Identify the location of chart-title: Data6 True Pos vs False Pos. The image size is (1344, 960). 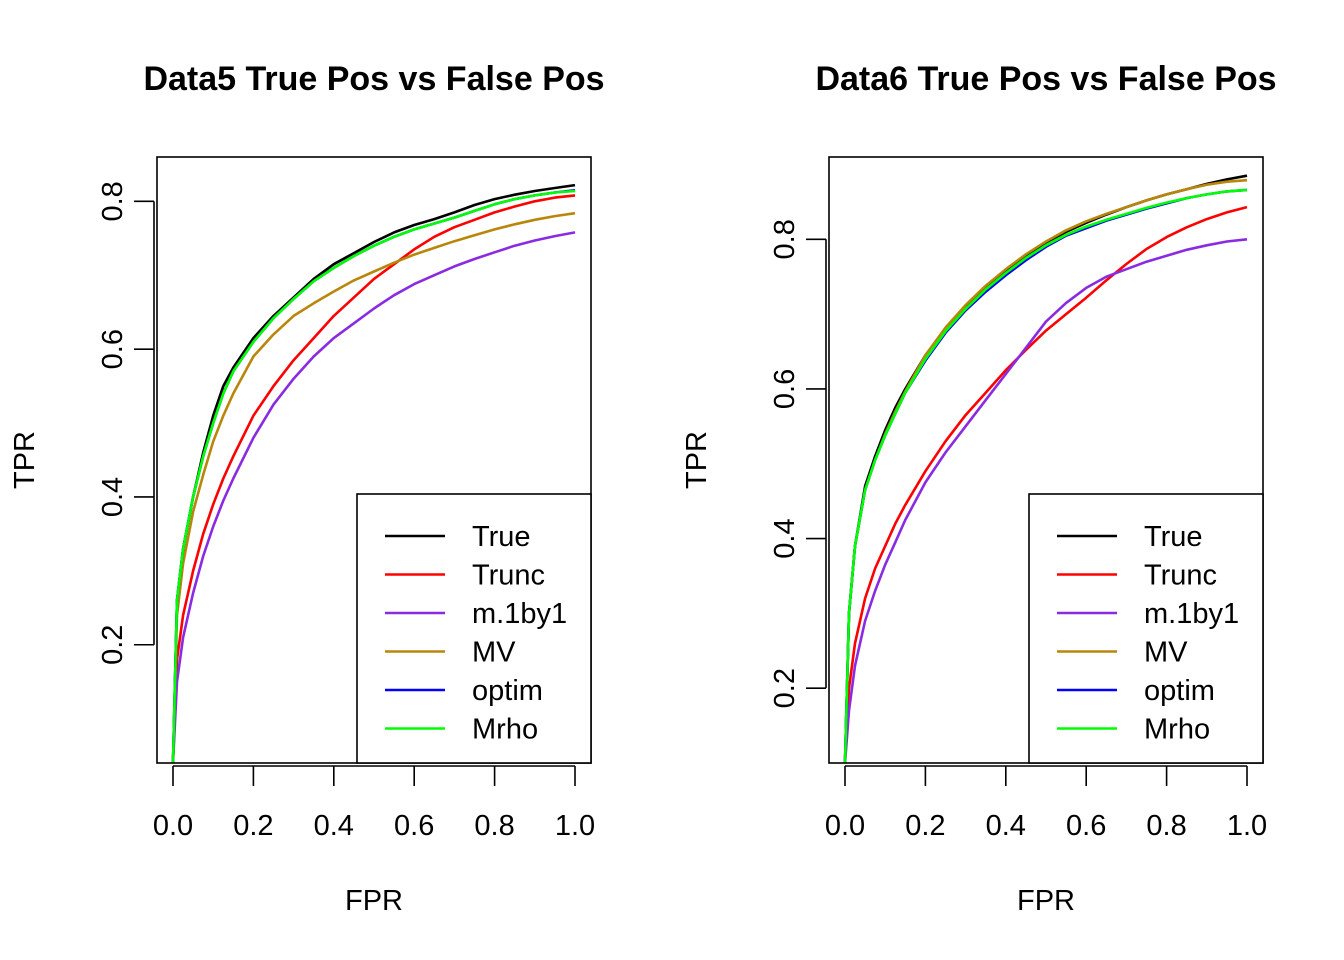
(1045, 79).